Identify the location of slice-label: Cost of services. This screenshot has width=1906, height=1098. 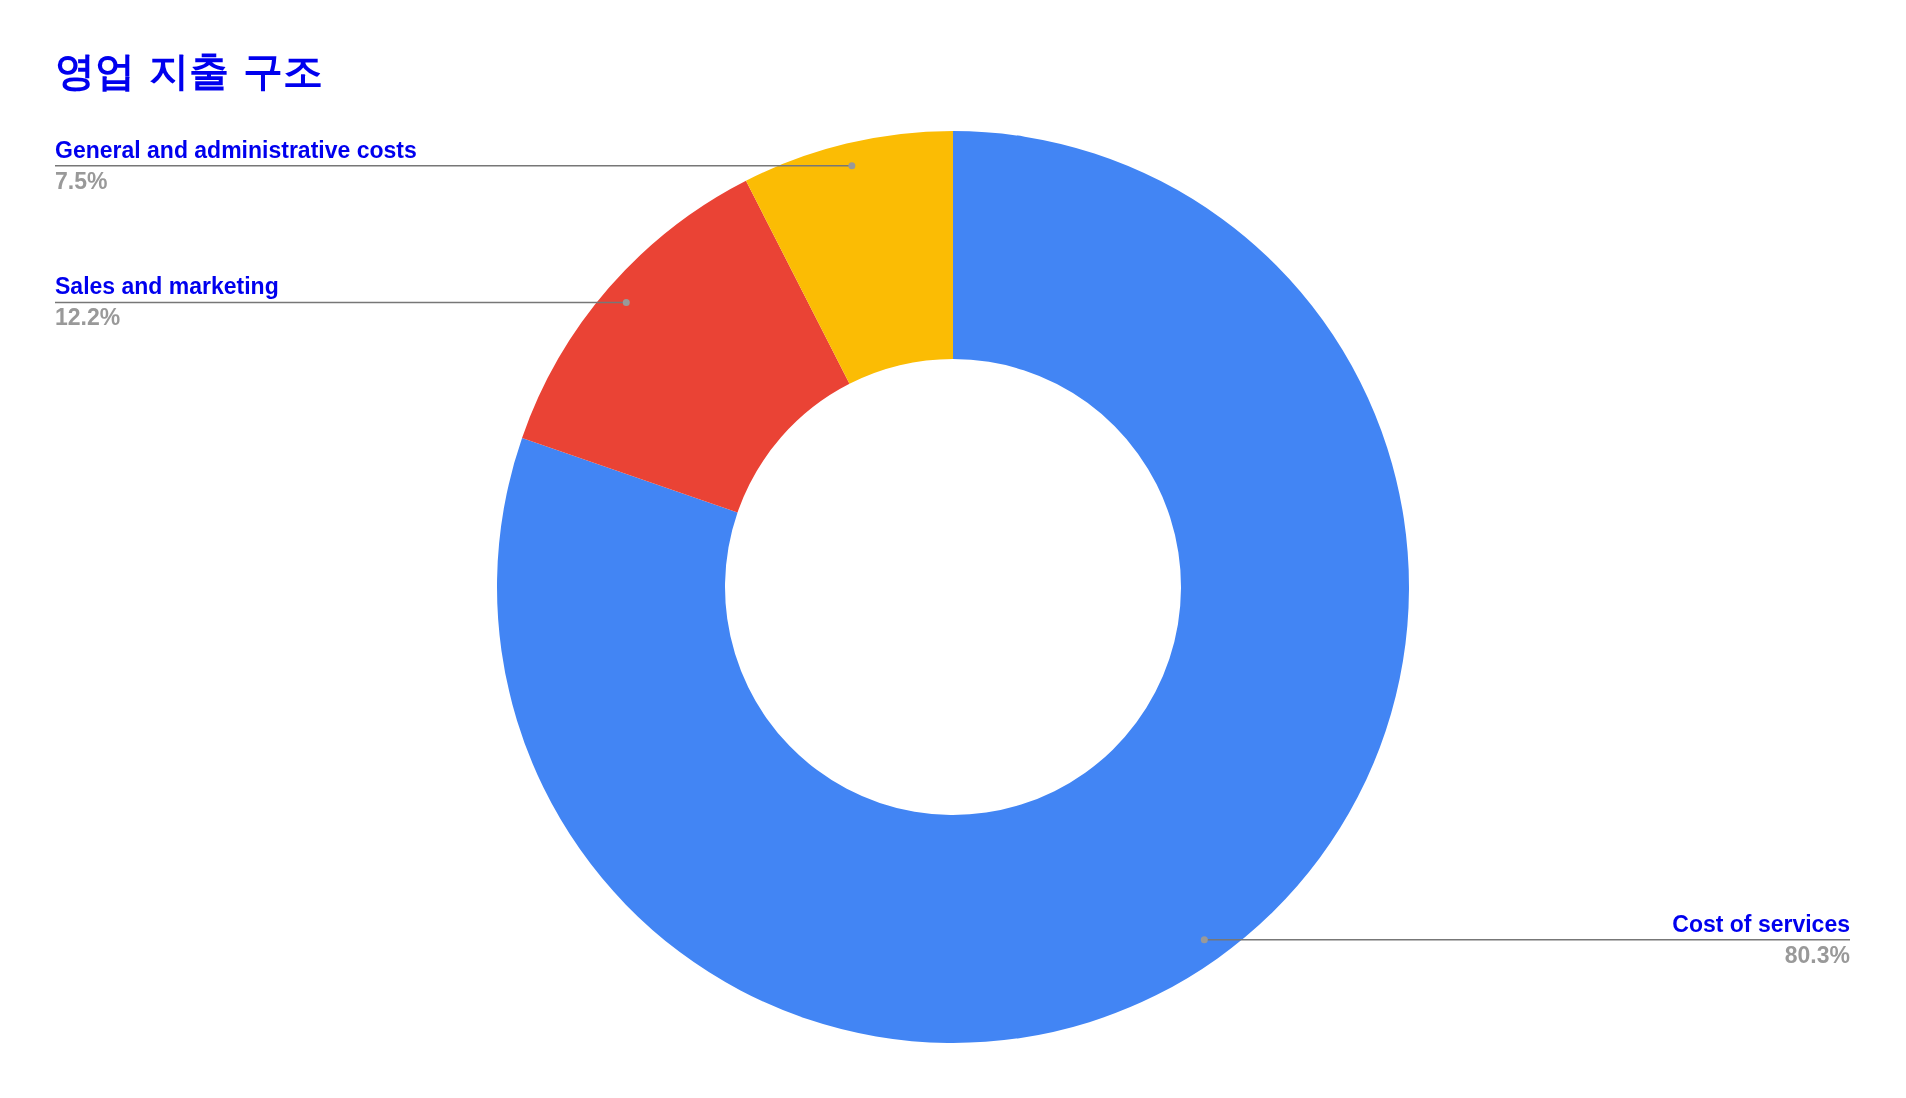
(1761, 923).